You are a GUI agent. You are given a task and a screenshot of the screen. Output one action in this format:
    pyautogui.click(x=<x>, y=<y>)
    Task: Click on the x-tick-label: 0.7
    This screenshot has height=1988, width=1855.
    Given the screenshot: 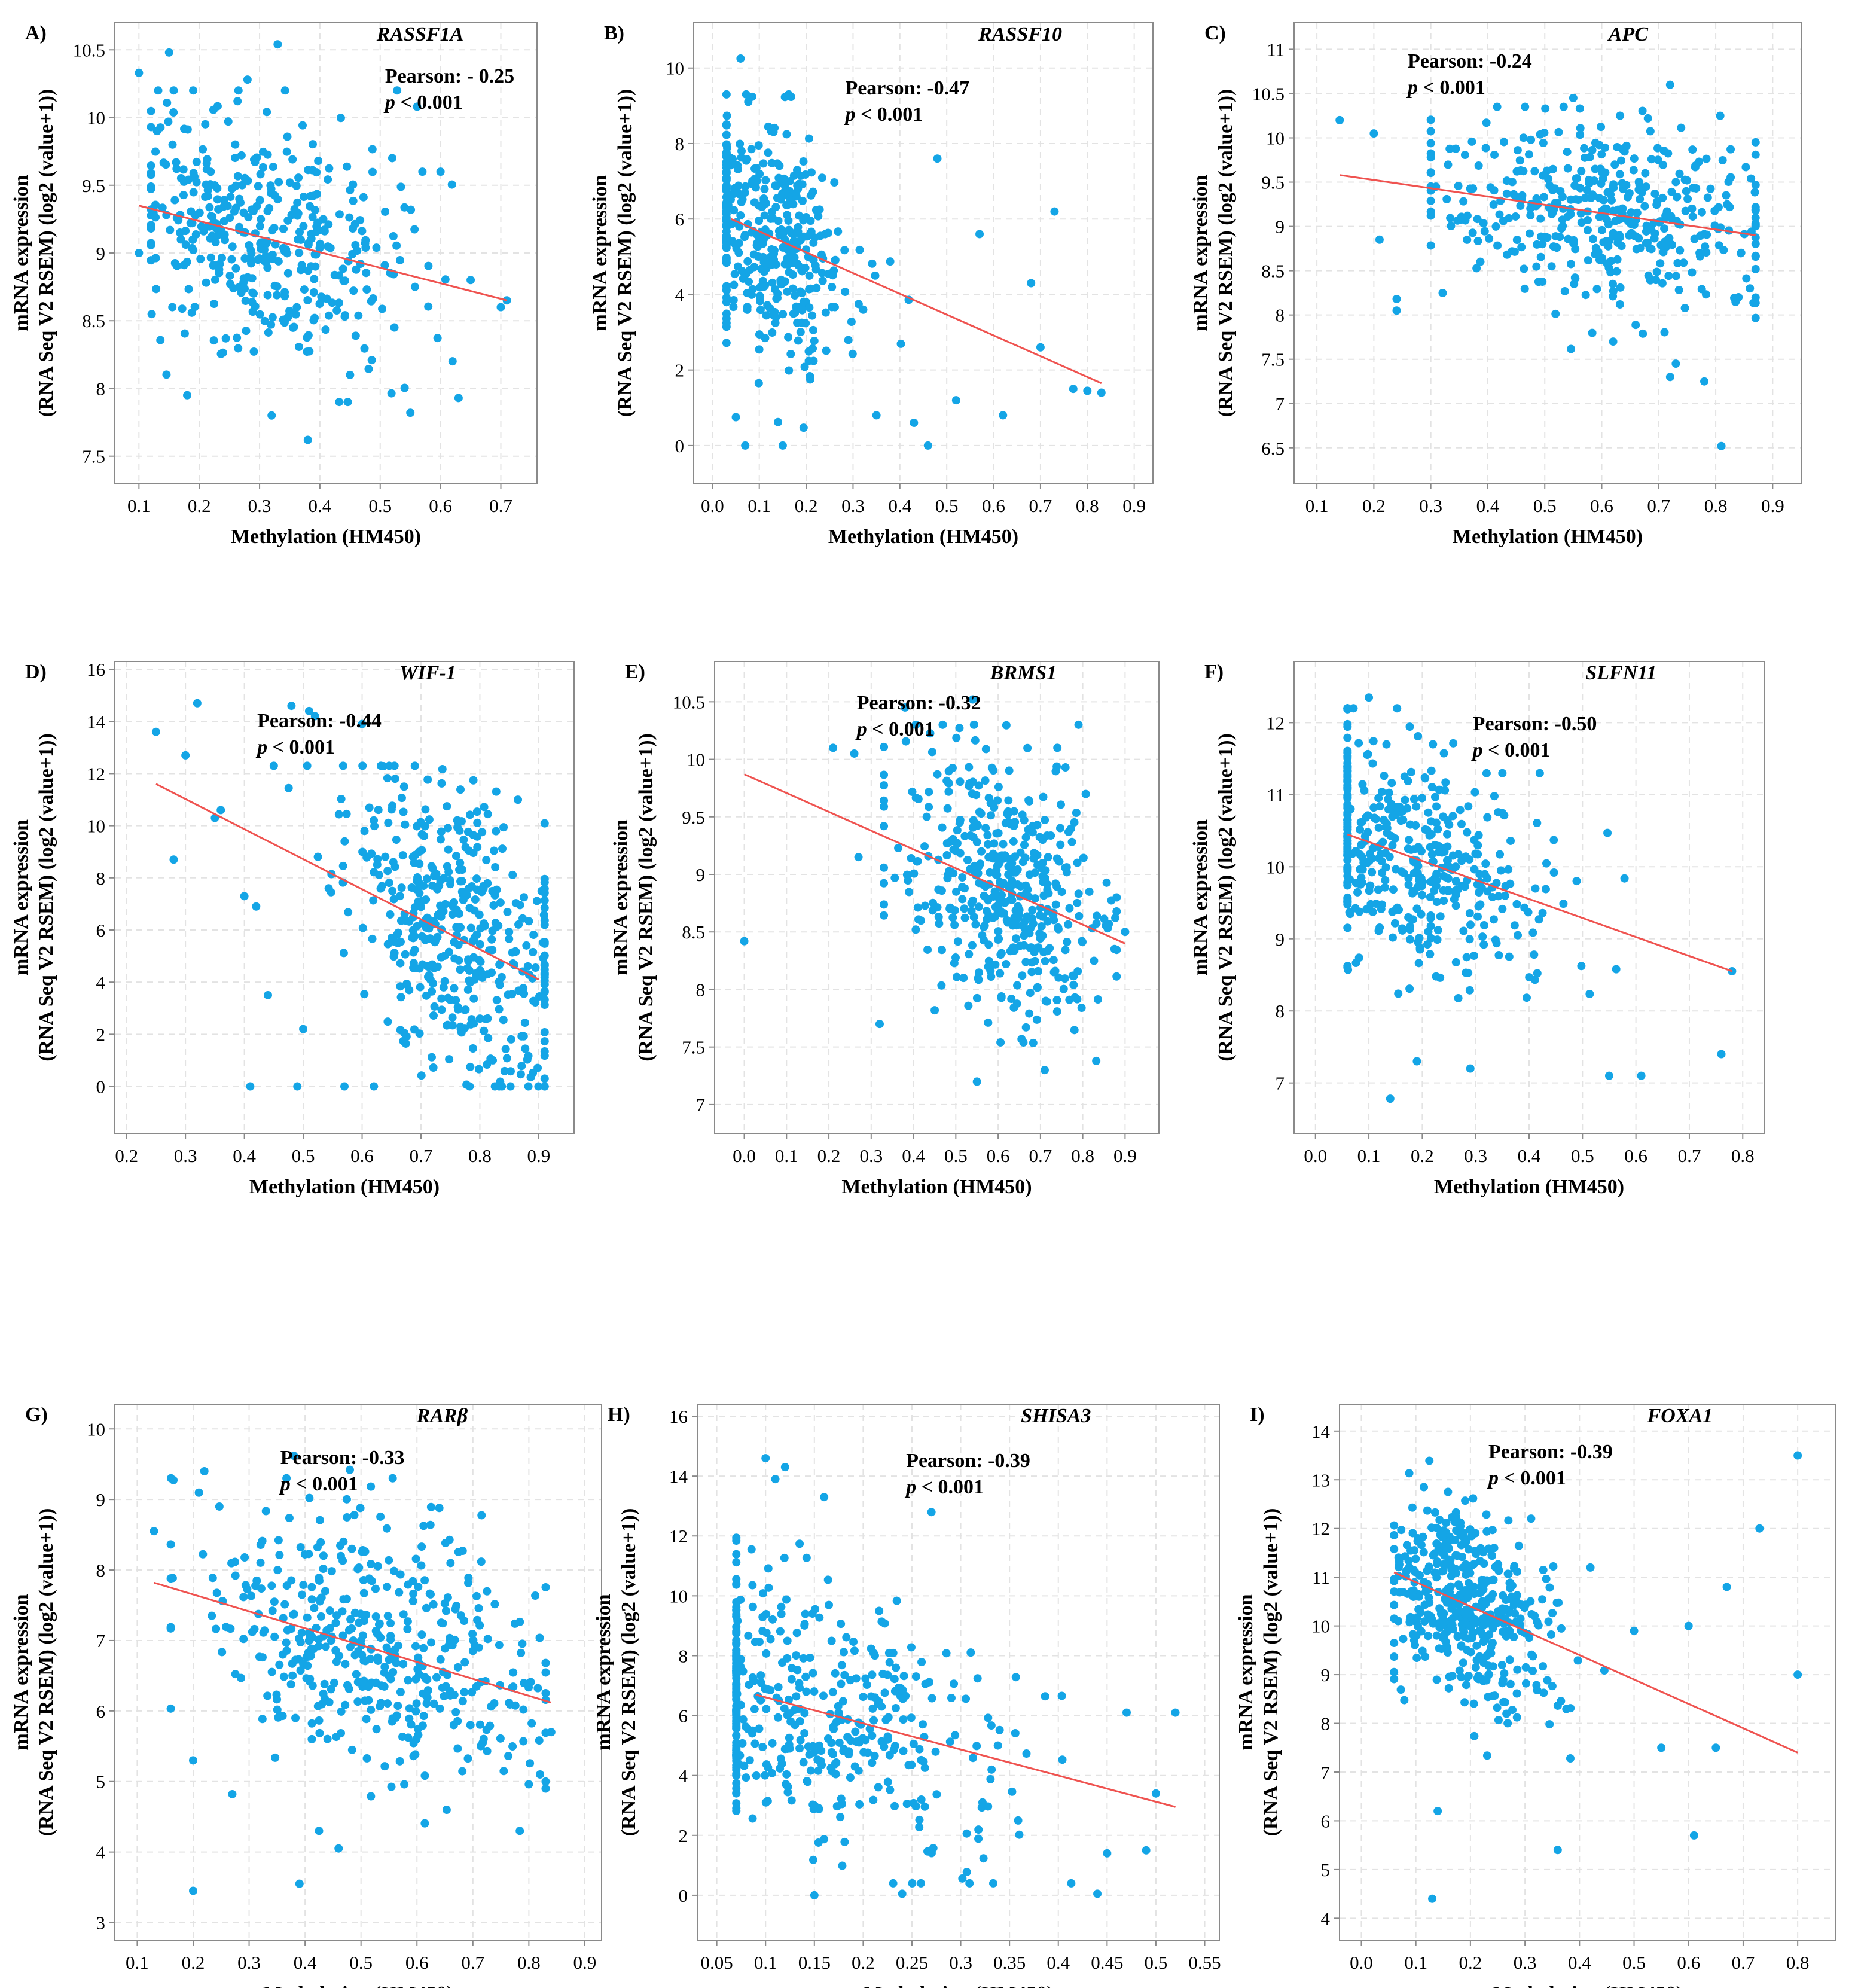 What is the action you would take?
    pyautogui.click(x=422, y=1155)
    